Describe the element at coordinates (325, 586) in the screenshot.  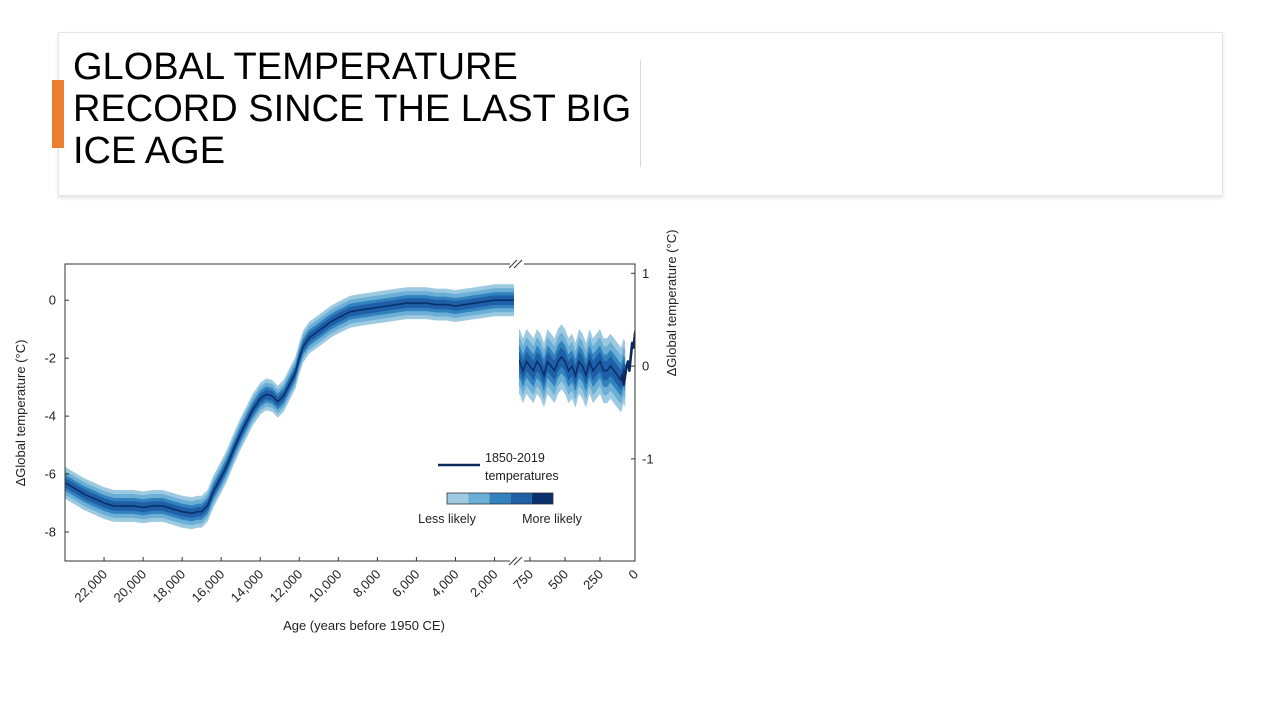
I see `x-tick-label-paleo-6: 10,000` at that location.